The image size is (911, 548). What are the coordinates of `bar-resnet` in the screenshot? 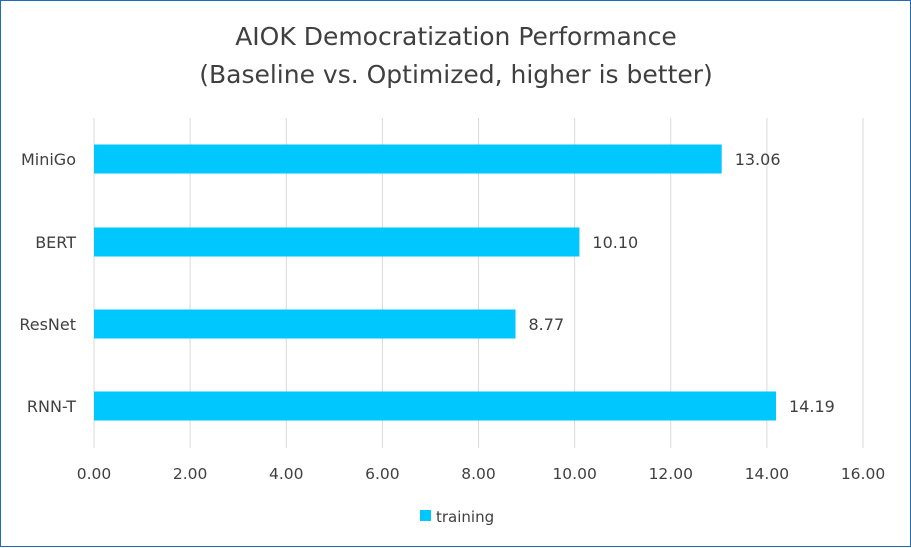 It's located at (305, 324).